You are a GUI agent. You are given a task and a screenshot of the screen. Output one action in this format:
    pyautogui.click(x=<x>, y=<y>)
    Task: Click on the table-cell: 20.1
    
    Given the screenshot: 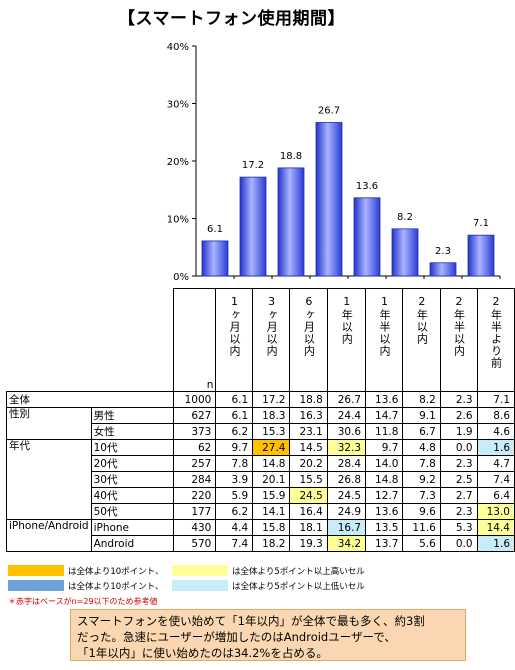 What is the action you would take?
    pyautogui.click(x=271, y=479)
    